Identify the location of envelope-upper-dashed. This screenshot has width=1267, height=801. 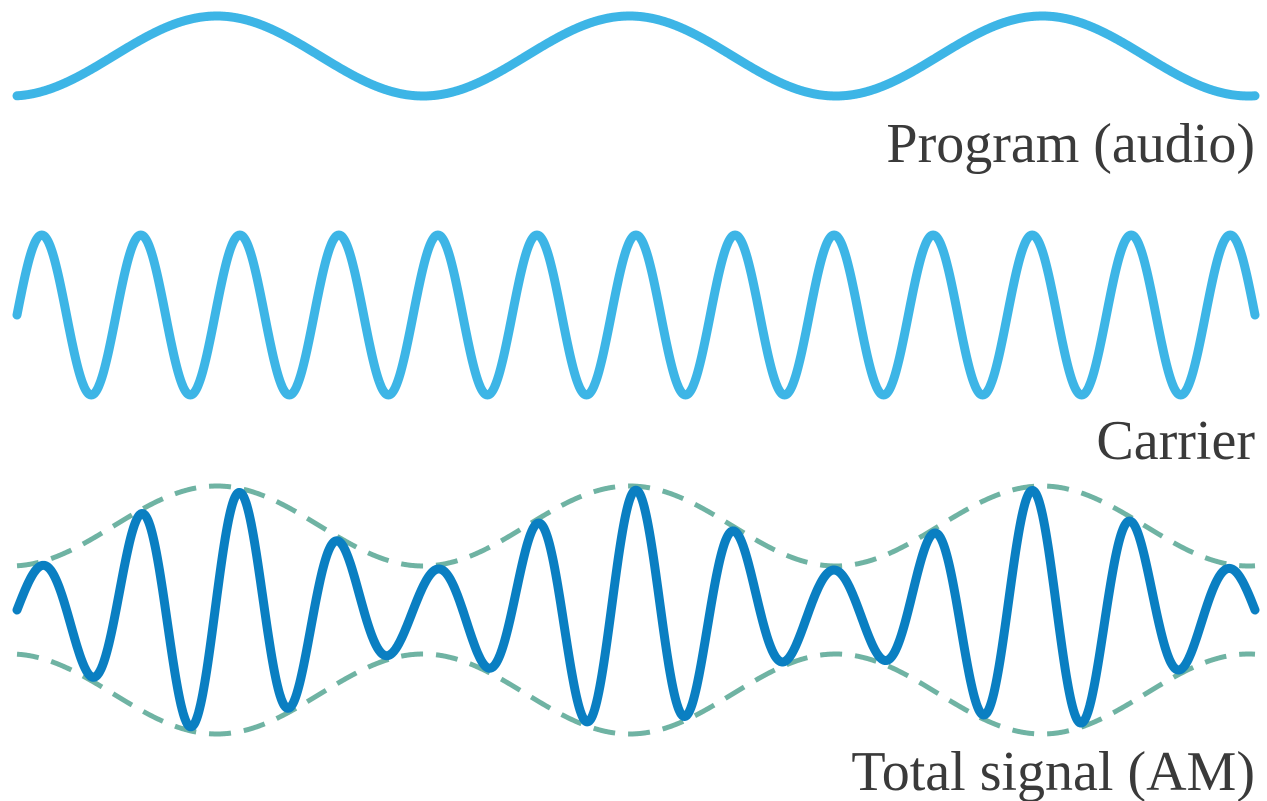
(636, 526).